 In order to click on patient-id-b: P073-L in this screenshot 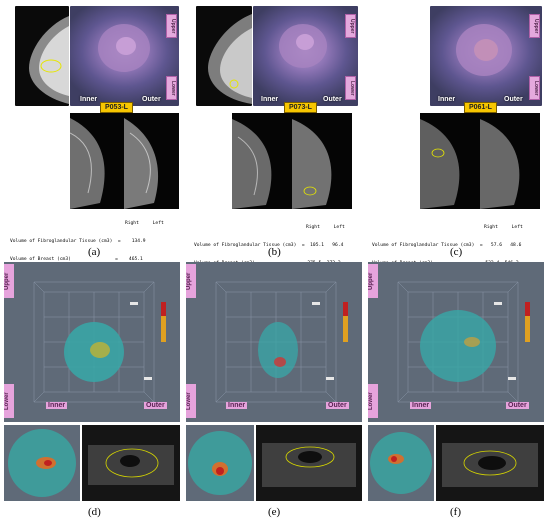, I will do `click(300, 107)`.